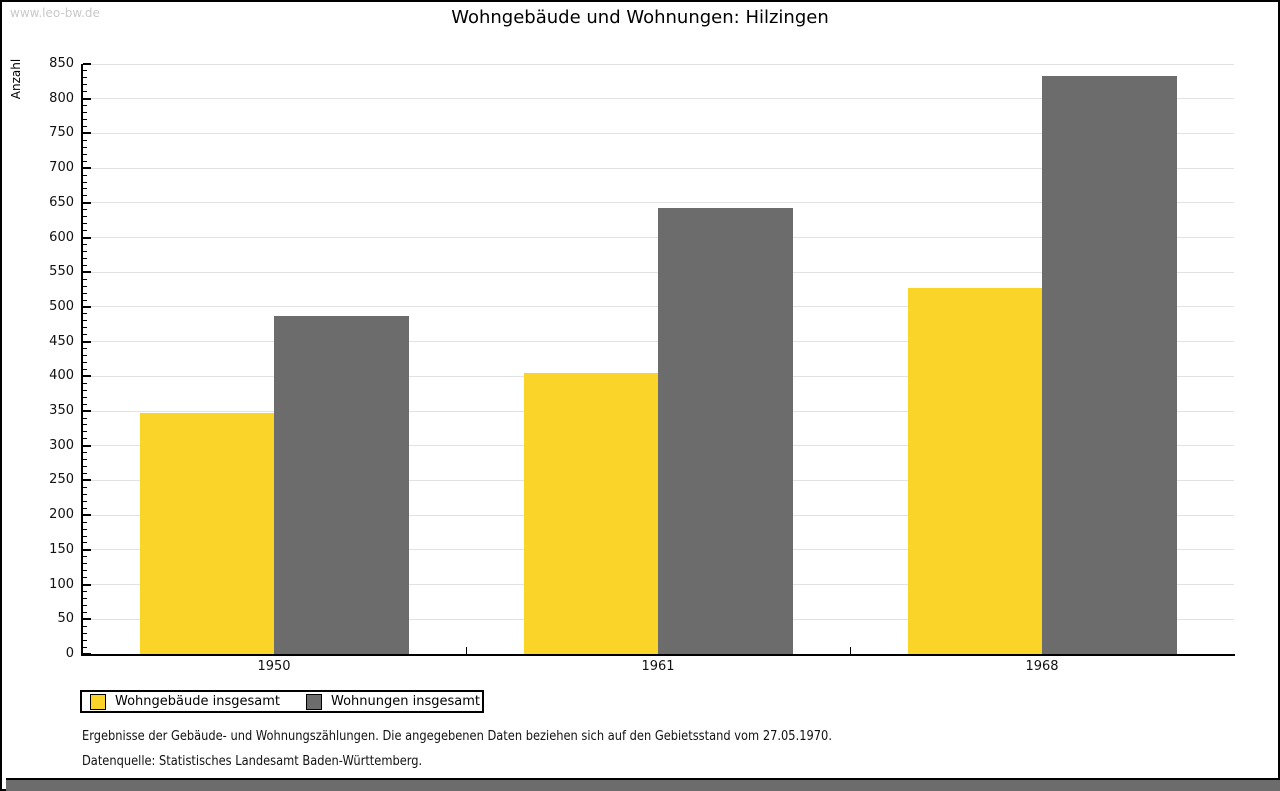  I want to click on legend-item-wohnungen: Wohnungen insgesamt, so click(393, 701).